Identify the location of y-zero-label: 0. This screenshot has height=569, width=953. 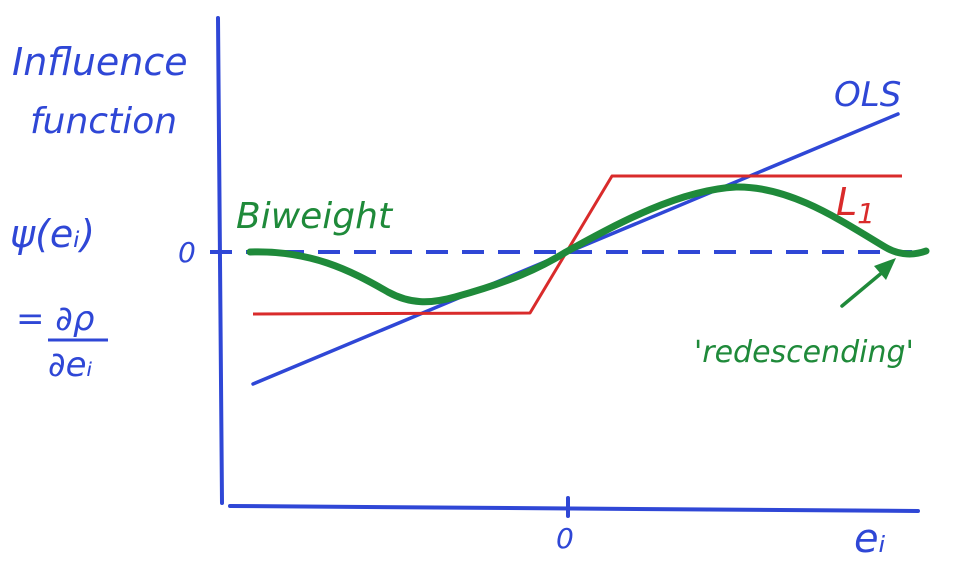
(187, 252).